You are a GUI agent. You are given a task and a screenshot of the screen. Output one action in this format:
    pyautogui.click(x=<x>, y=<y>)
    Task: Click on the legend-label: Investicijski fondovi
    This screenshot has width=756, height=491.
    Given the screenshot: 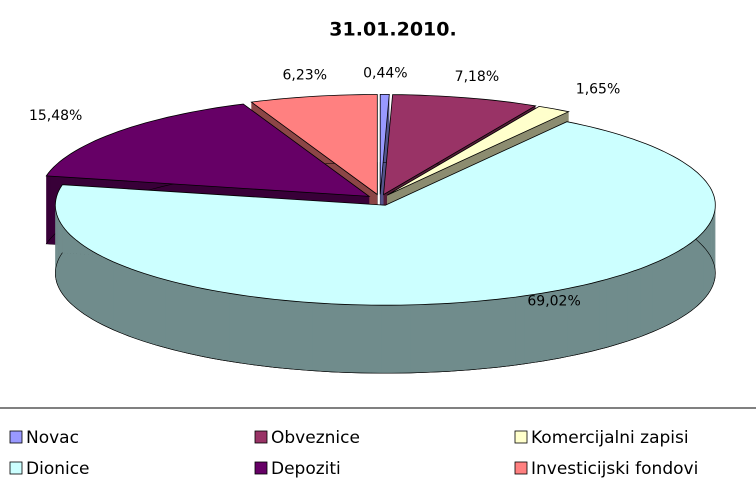 What is the action you would take?
    pyautogui.click(x=614, y=469)
    